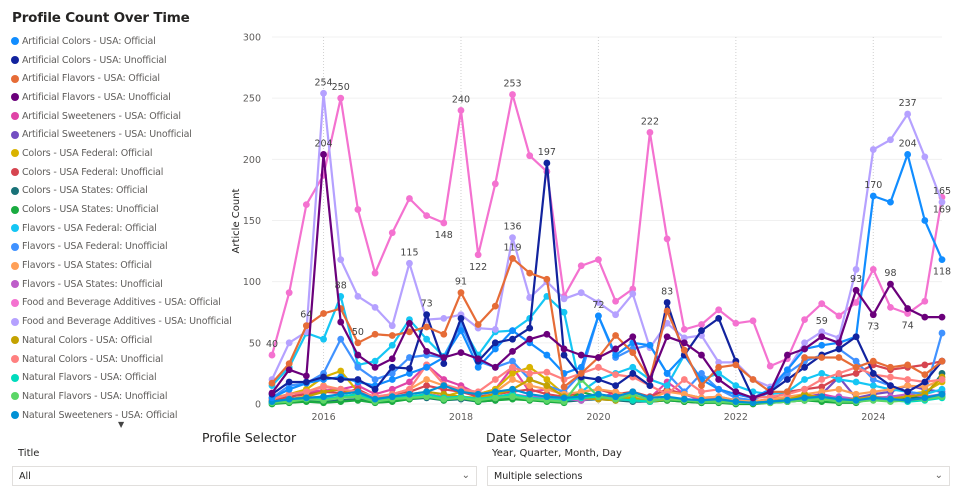 This screenshot has width=964, height=486. What do you see at coordinates (123, 153) in the screenshot?
I see `legend-item: Colors - USA Federal: Official` at bounding box center [123, 153].